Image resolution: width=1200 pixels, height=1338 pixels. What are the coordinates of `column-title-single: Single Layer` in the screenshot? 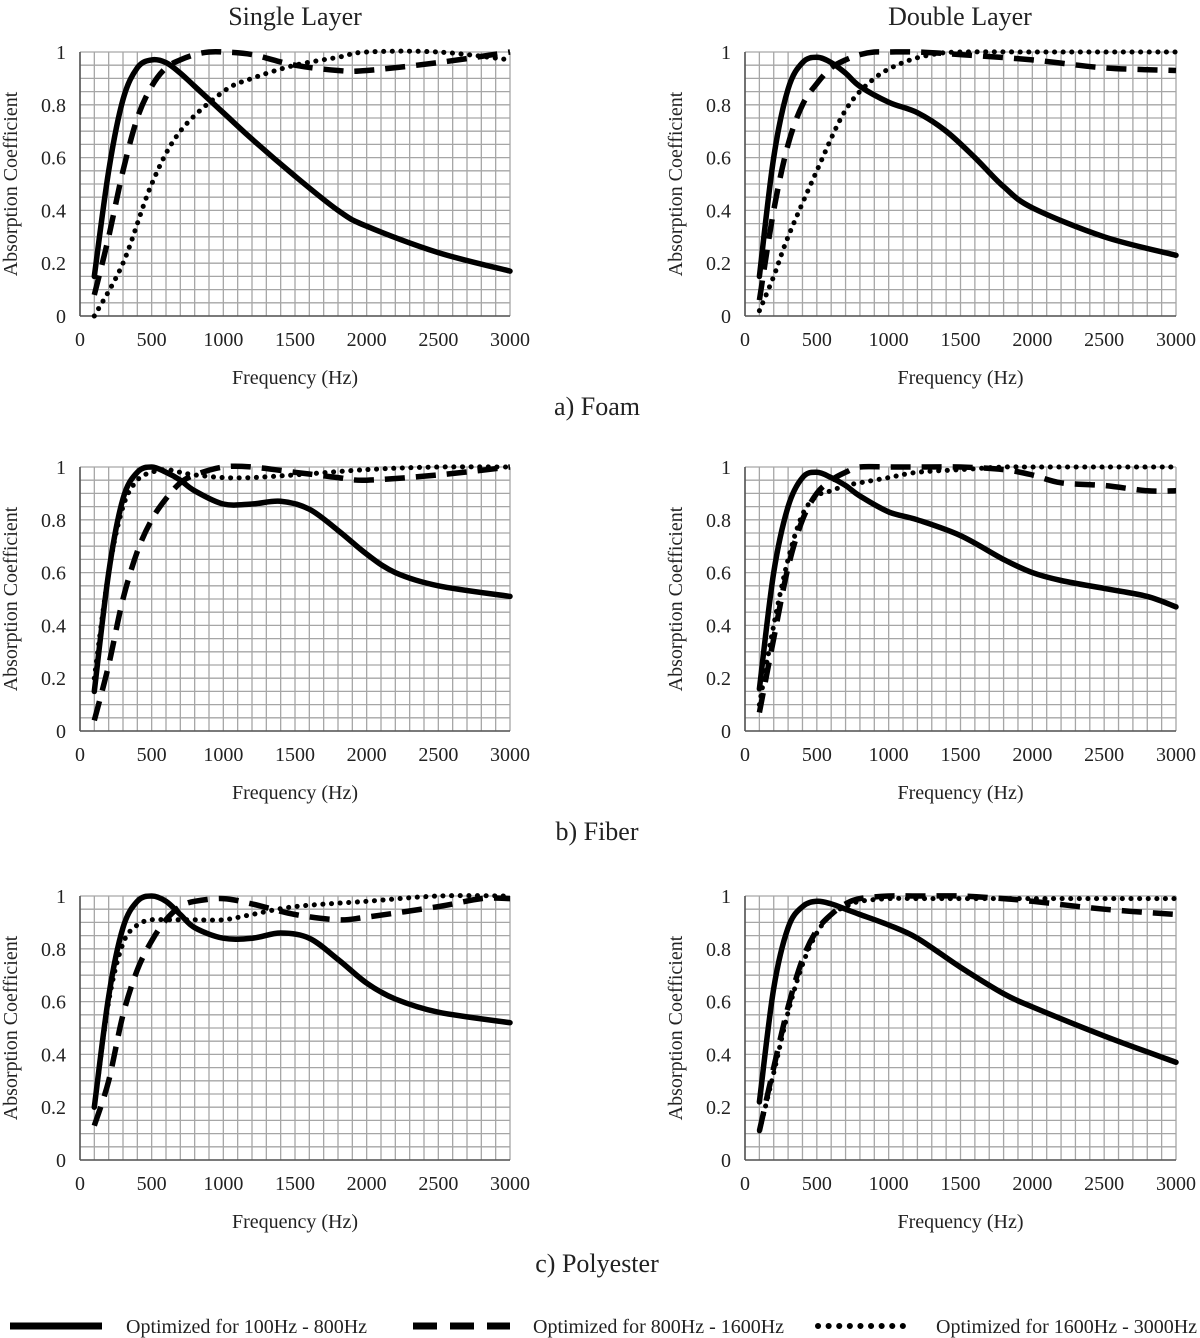 It's located at (295, 16).